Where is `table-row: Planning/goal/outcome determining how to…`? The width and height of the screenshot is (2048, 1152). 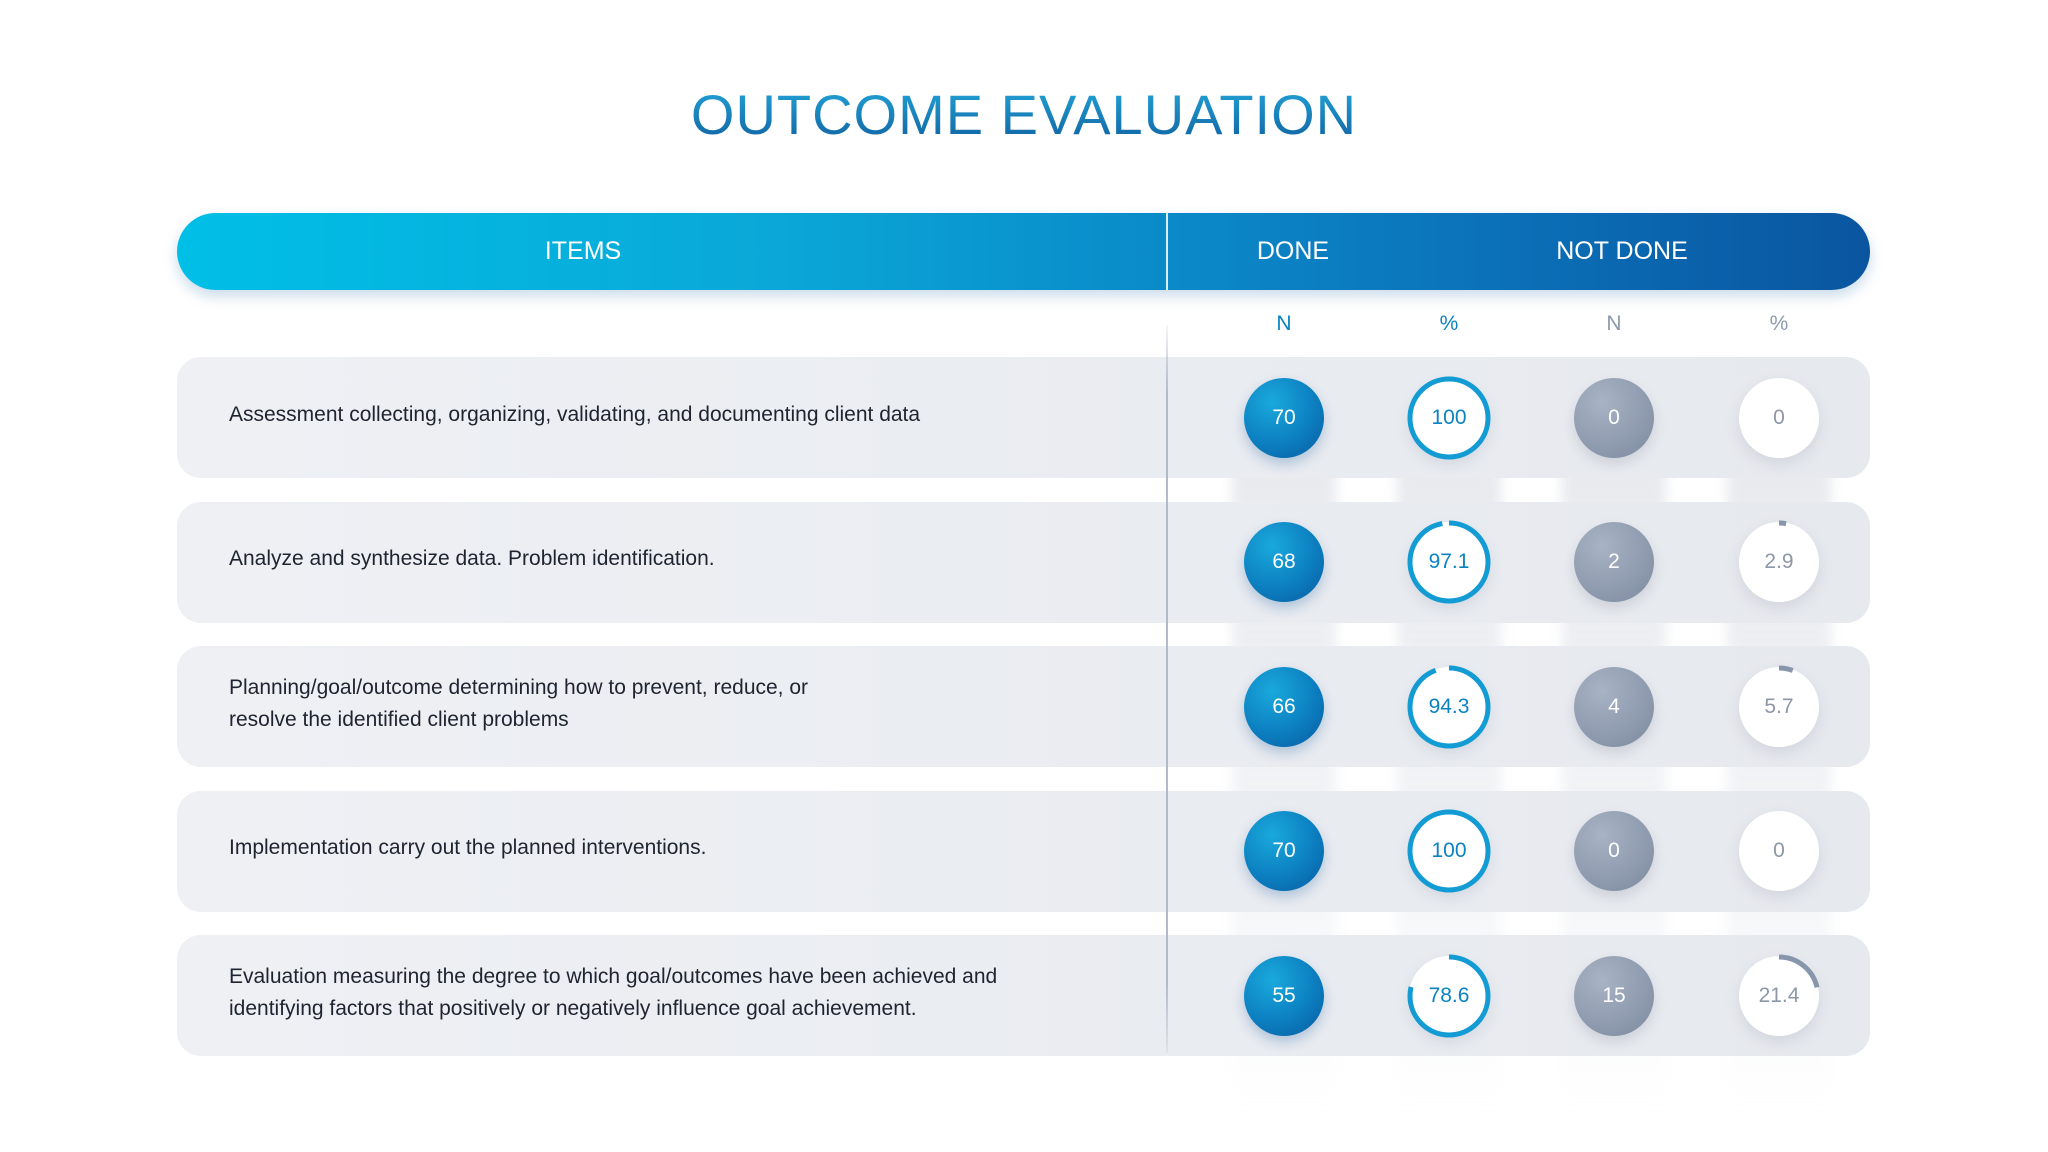 table-row: Planning/goal/outcome determining how to… is located at coordinates (1023, 706).